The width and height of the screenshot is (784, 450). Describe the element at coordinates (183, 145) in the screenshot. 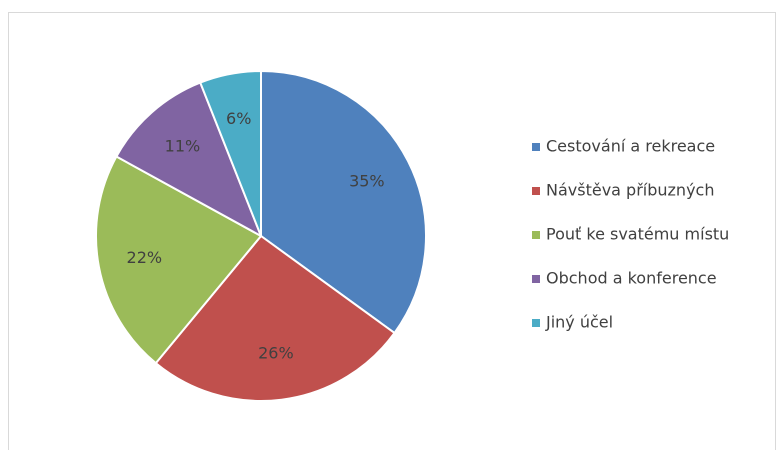

I see `data-label: 11%` at that location.